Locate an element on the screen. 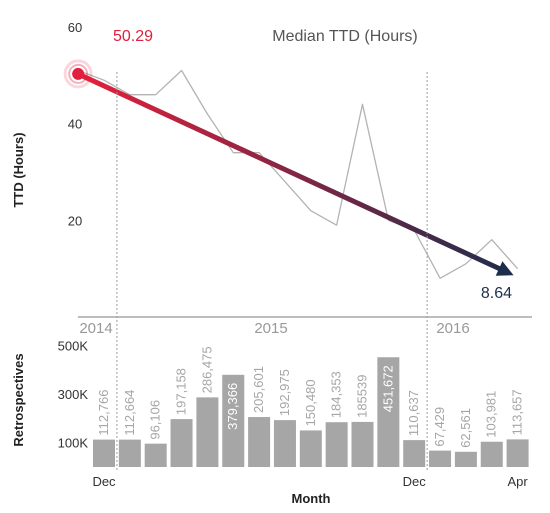  bar-y-tick-label: 100K is located at coordinates (73, 443).